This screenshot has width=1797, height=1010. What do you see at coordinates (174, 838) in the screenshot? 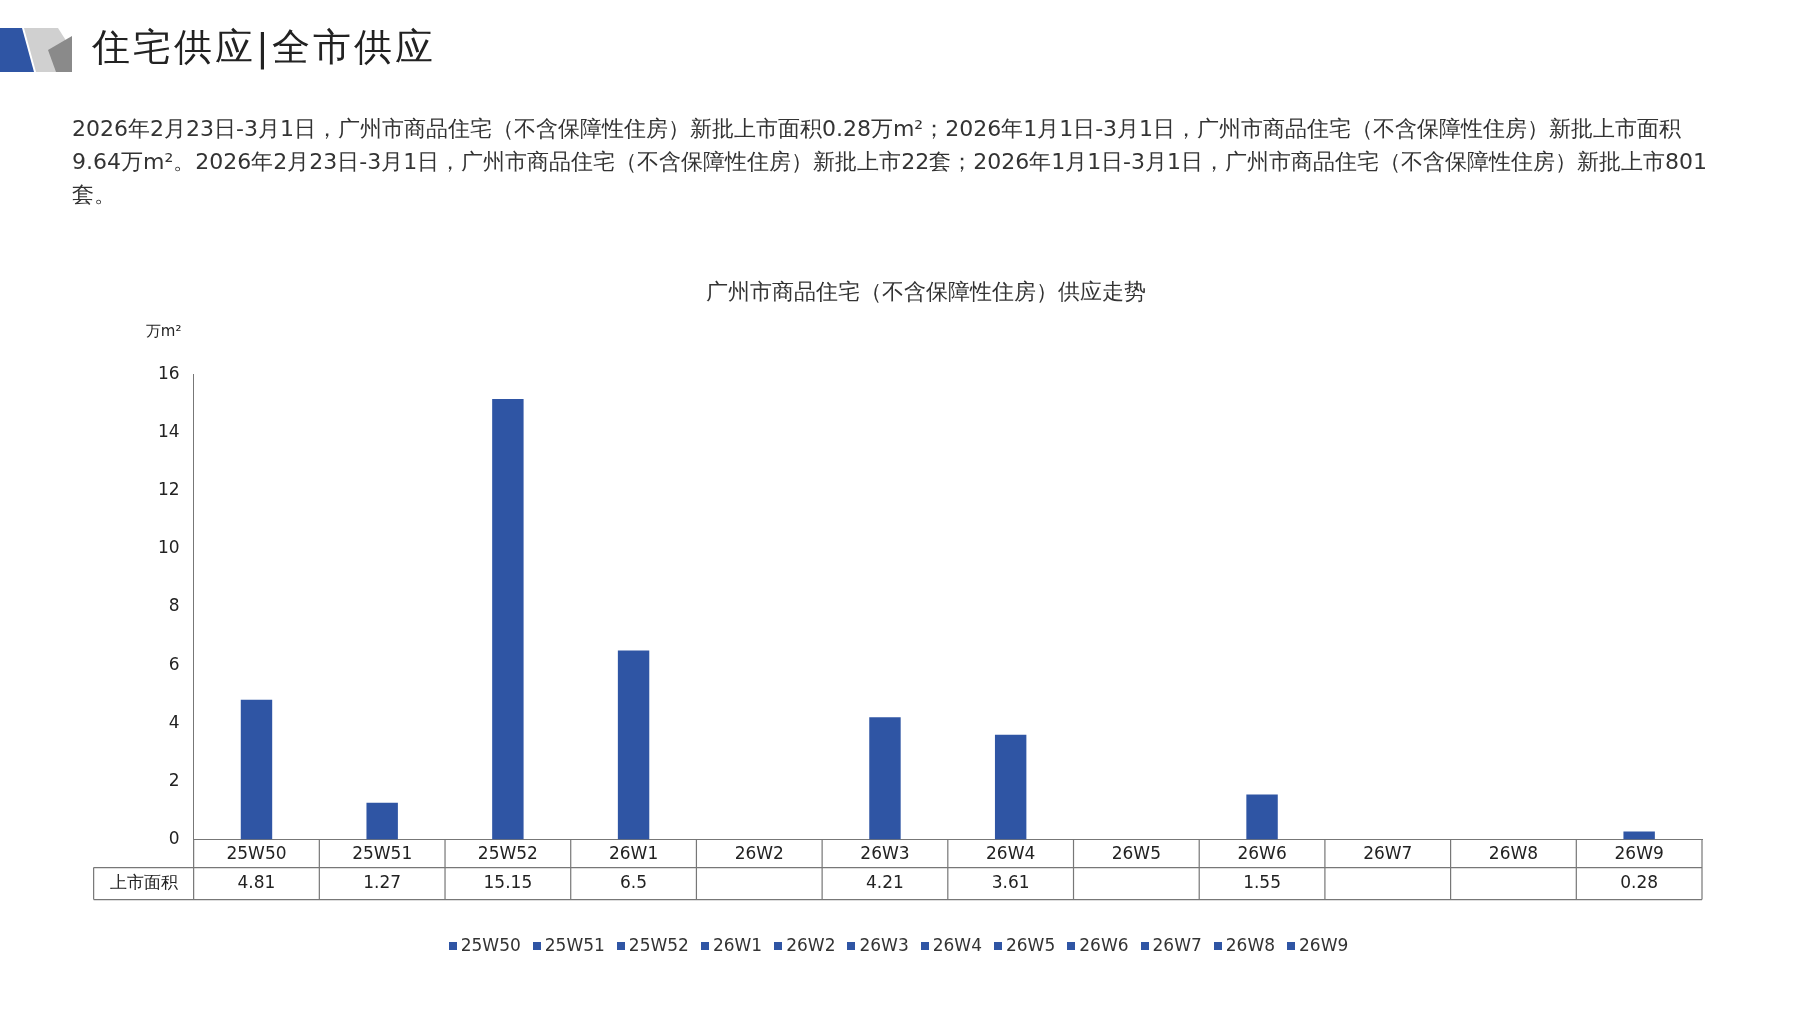
I see `y-tick-label: 0` at bounding box center [174, 838].